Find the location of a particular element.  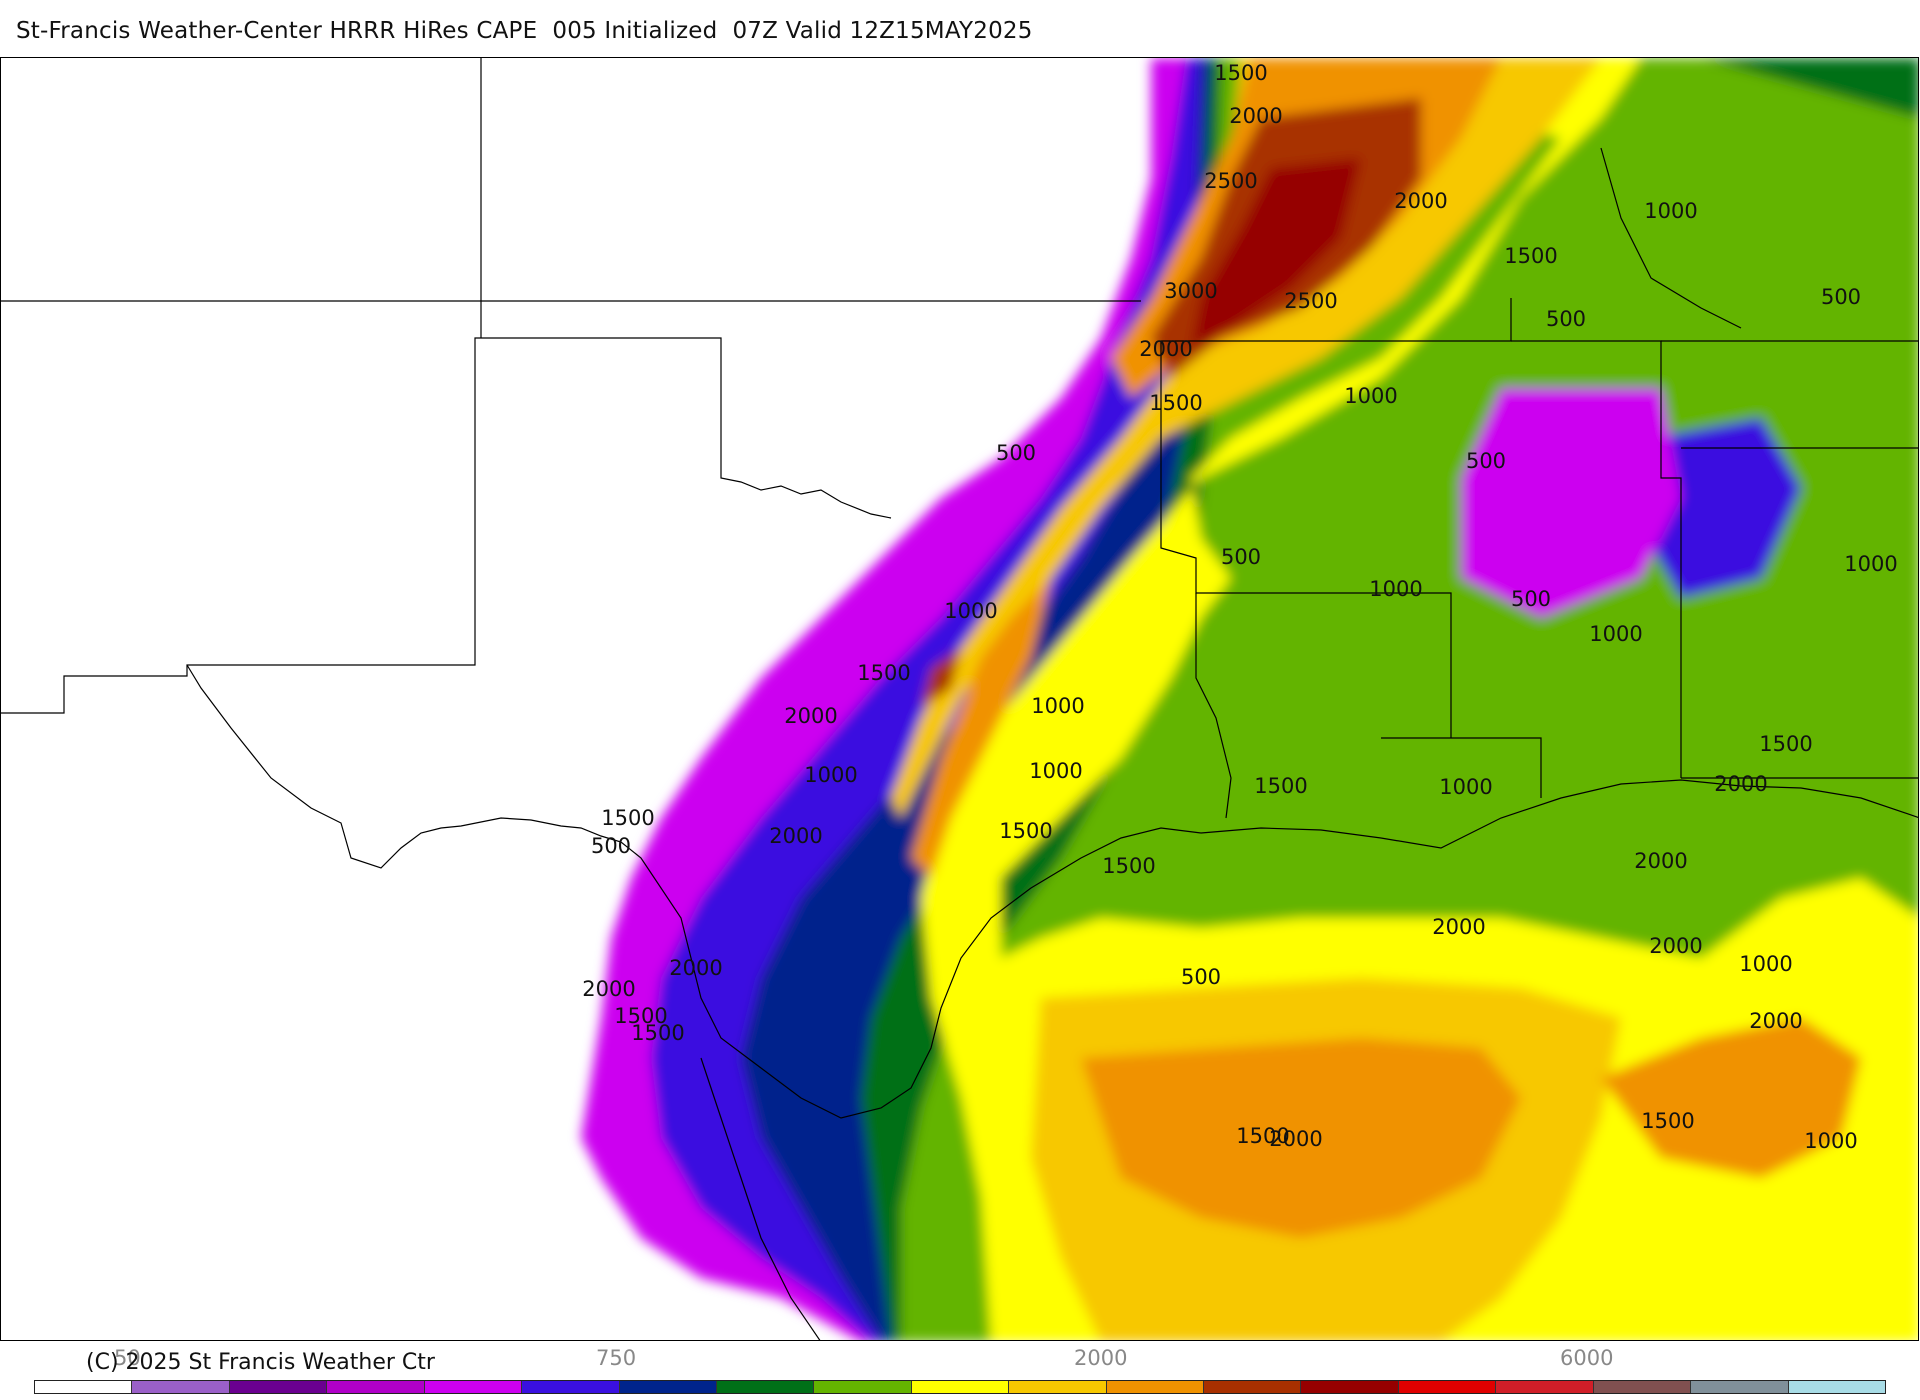

contour-label: 3000 is located at coordinates (1190, 291).